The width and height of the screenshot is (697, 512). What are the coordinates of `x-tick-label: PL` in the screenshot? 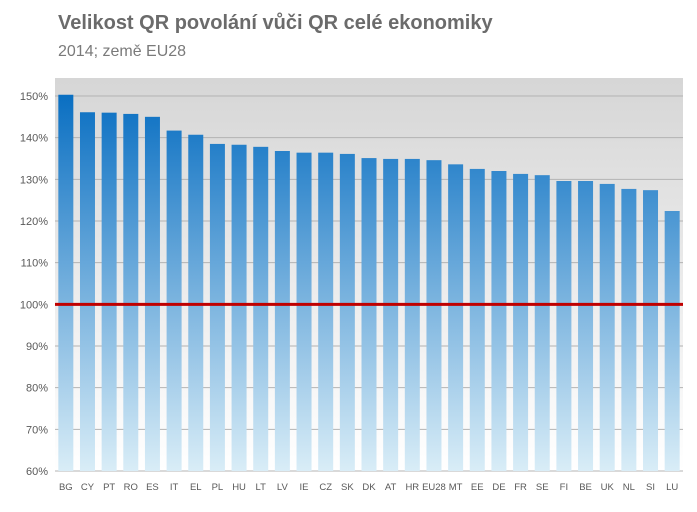 It's located at (218, 487).